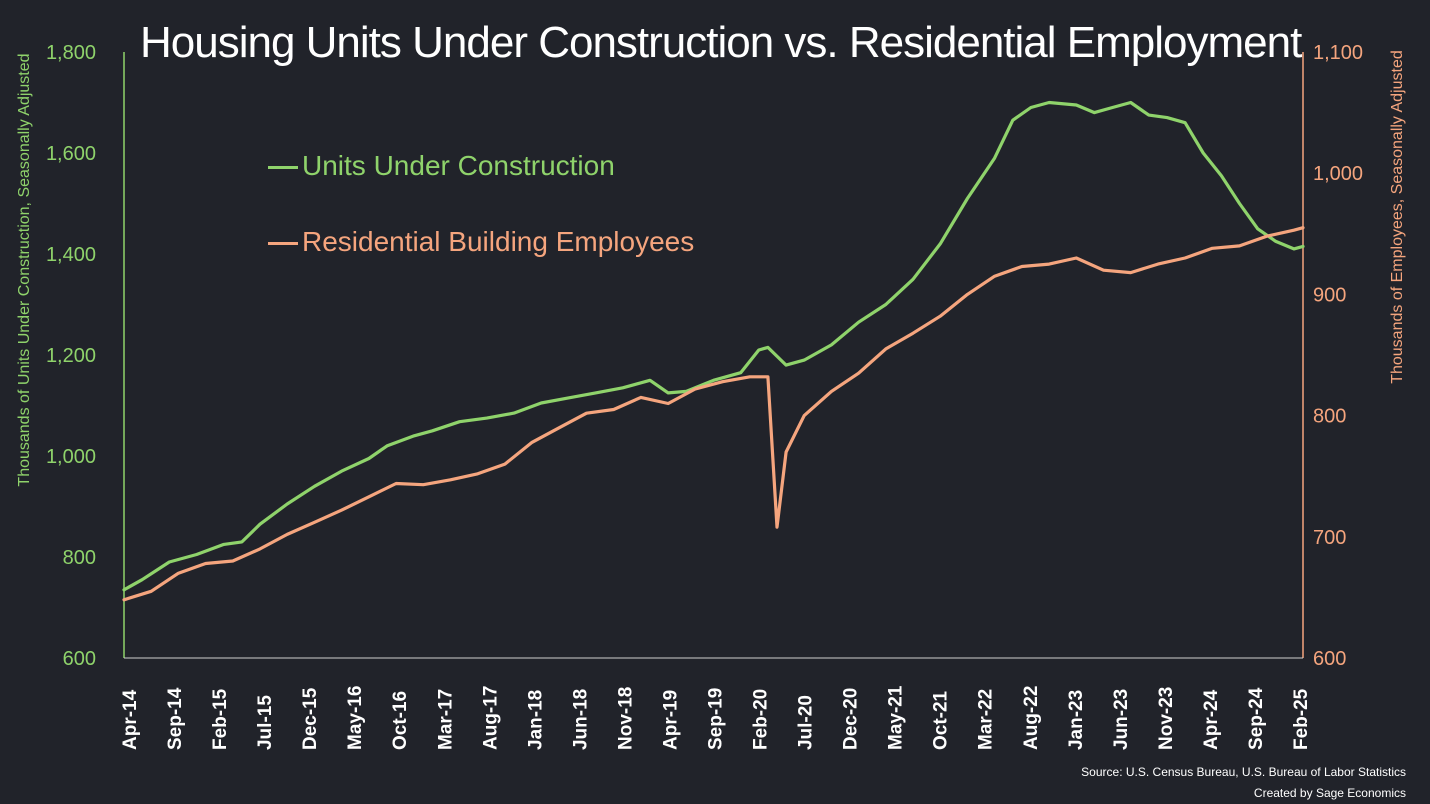 This screenshot has width=1430, height=804. Describe the element at coordinates (130, 719) in the screenshot. I see `x-tick-label: Apr-14` at that location.